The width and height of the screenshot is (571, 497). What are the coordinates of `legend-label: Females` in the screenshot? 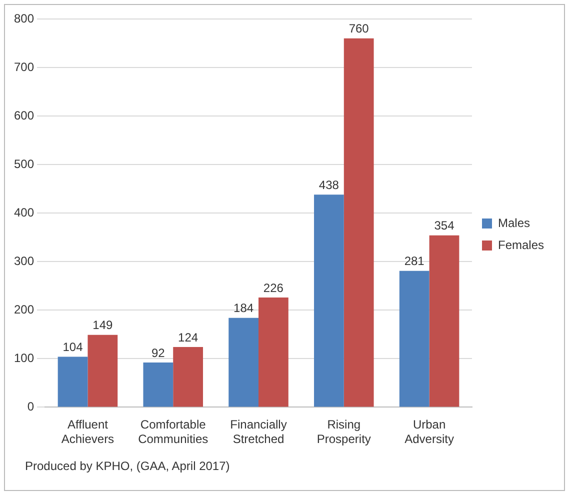 It's located at (521, 245).